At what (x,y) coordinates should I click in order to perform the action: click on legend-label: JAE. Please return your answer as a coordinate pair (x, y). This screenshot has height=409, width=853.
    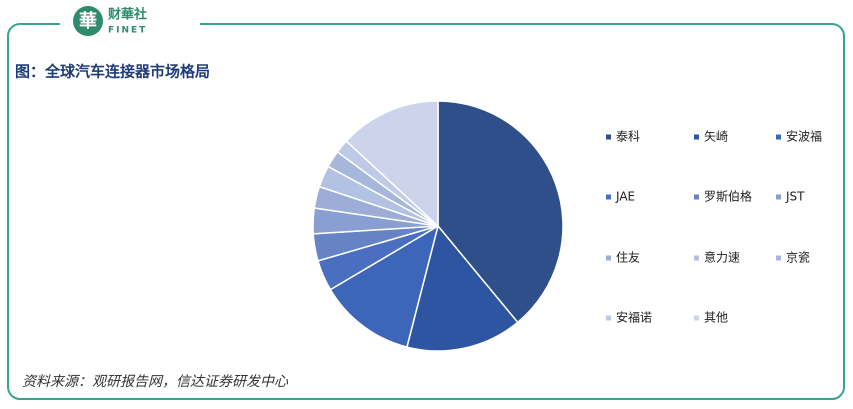
    Looking at the image, I should click on (625, 197).